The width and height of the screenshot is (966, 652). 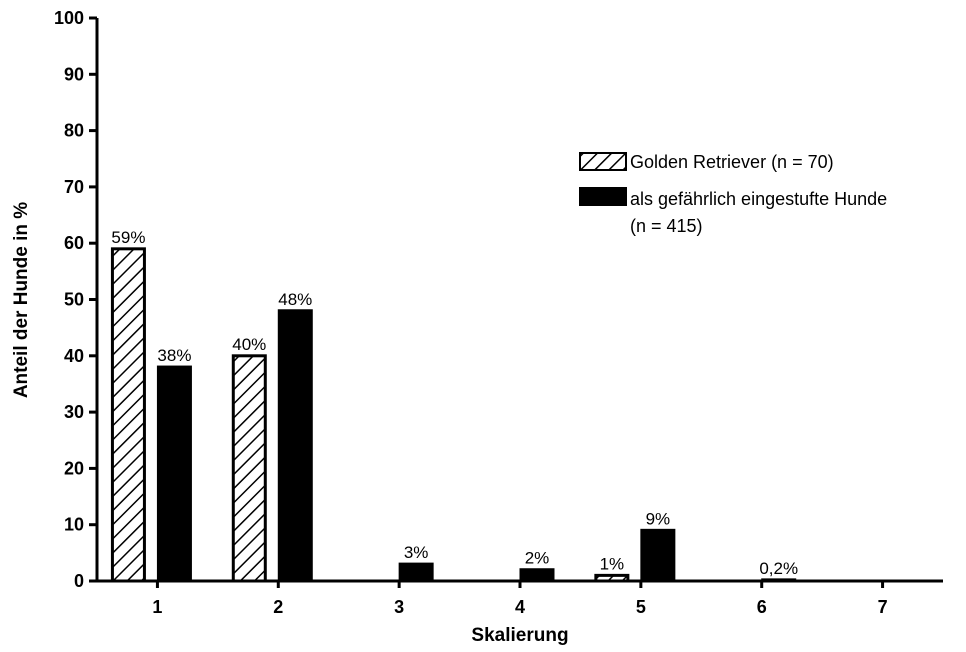 What do you see at coordinates (249, 344) in the screenshot?
I see `bar-value-label: 40%` at bounding box center [249, 344].